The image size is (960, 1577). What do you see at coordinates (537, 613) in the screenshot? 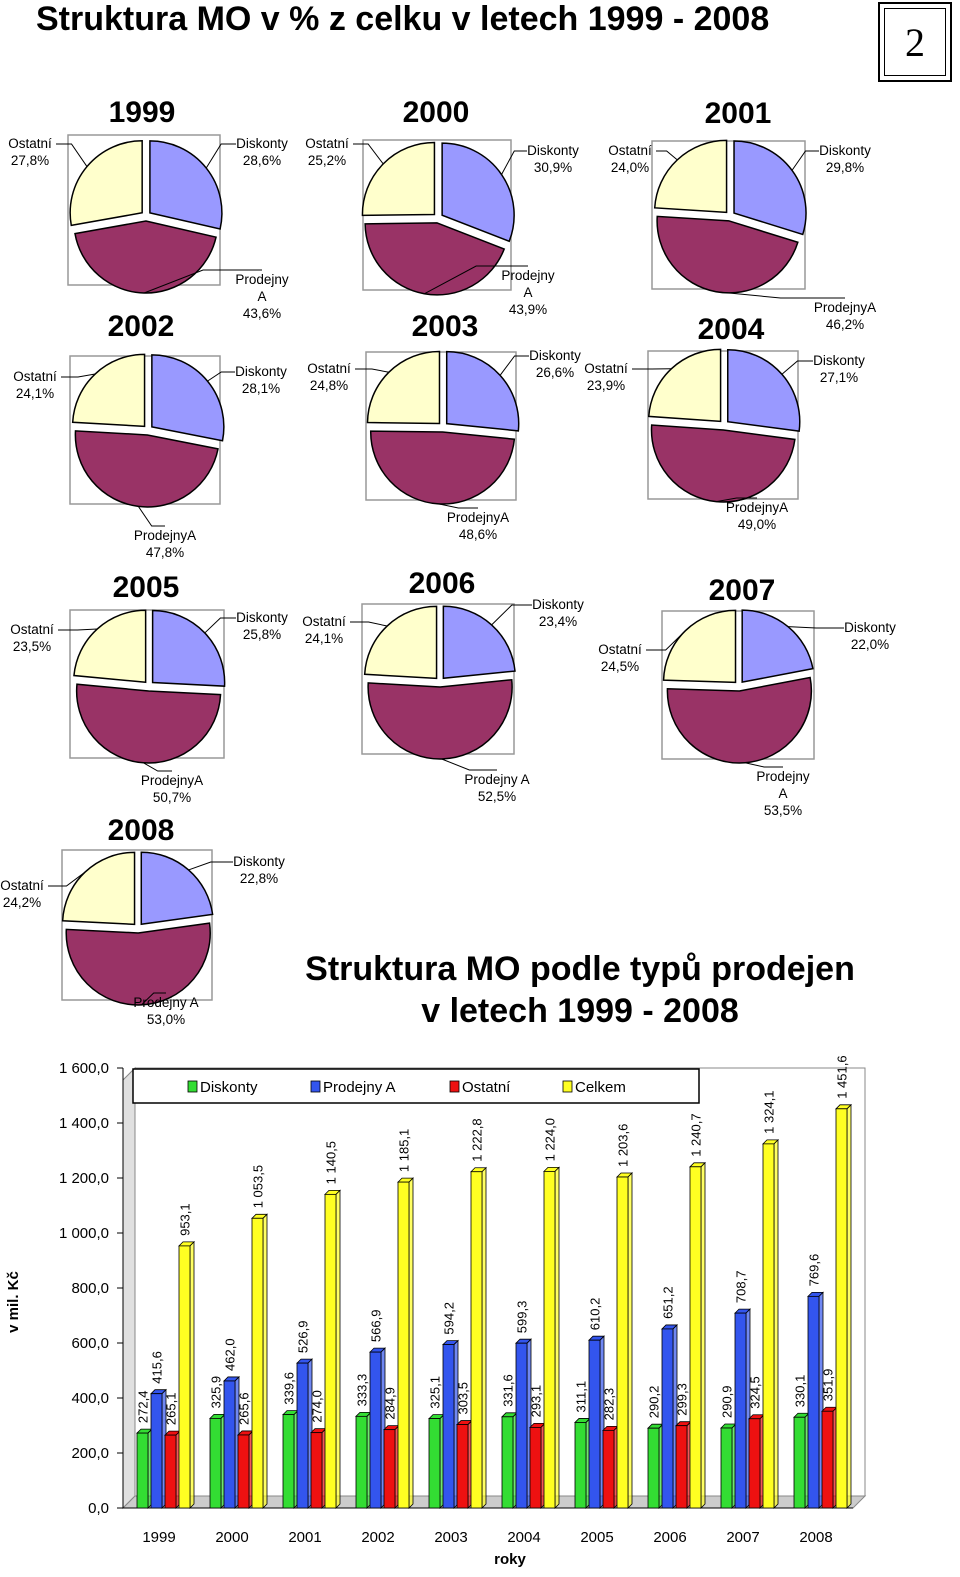
I see `pie-slice-label: Diskonty 23,4%` at bounding box center [537, 613].